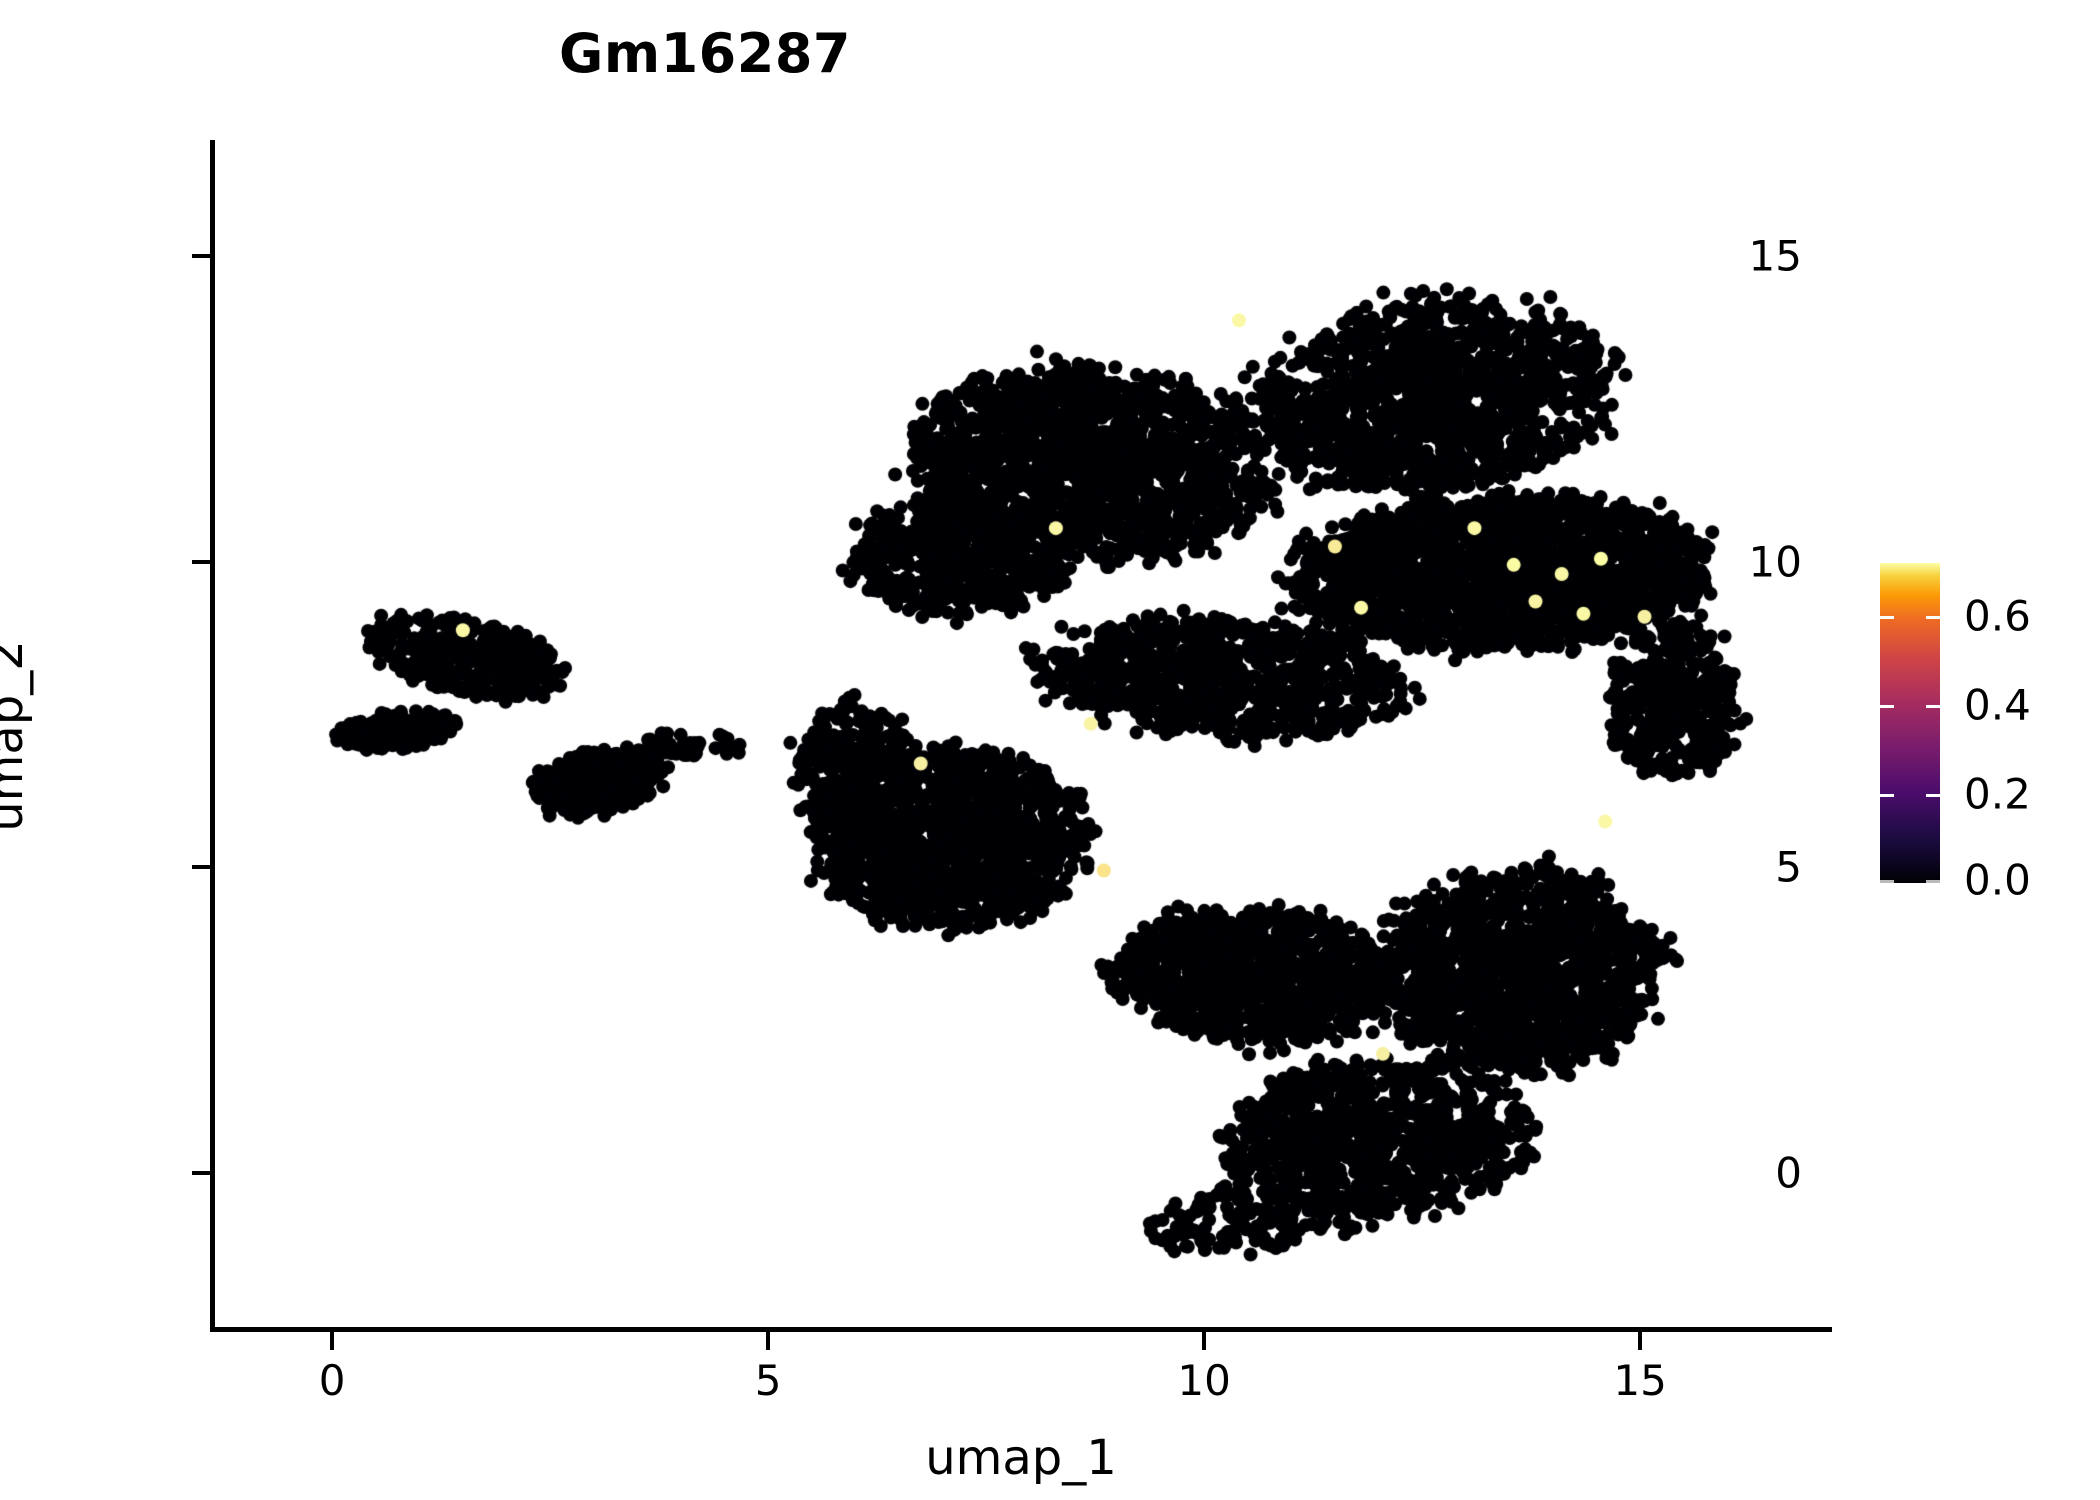  Describe the element at coordinates (705, 53) in the screenshot. I see `page-title: Gm16287` at that location.